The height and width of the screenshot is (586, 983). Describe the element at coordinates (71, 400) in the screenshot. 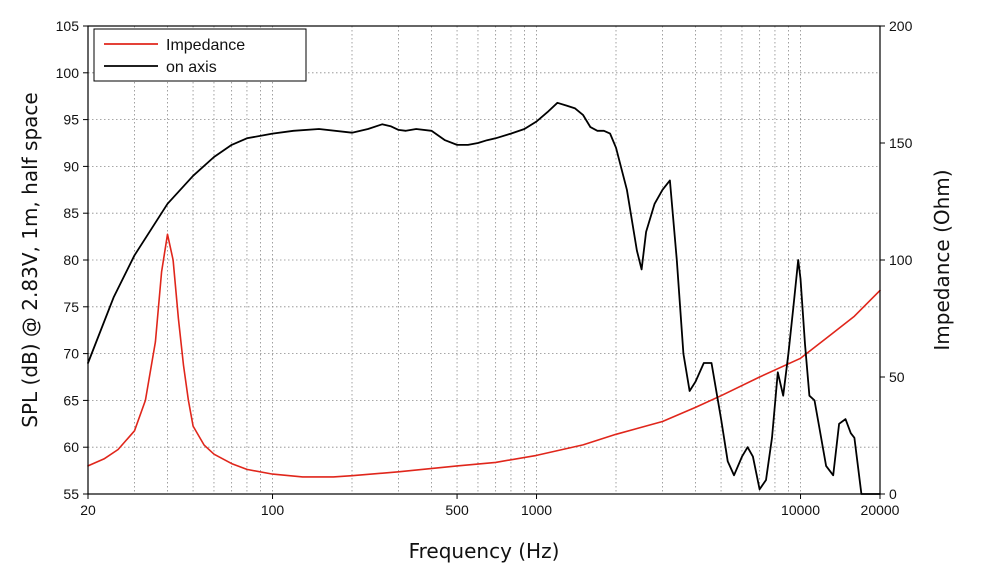

I see `y-left-tick-label: 65` at that location.